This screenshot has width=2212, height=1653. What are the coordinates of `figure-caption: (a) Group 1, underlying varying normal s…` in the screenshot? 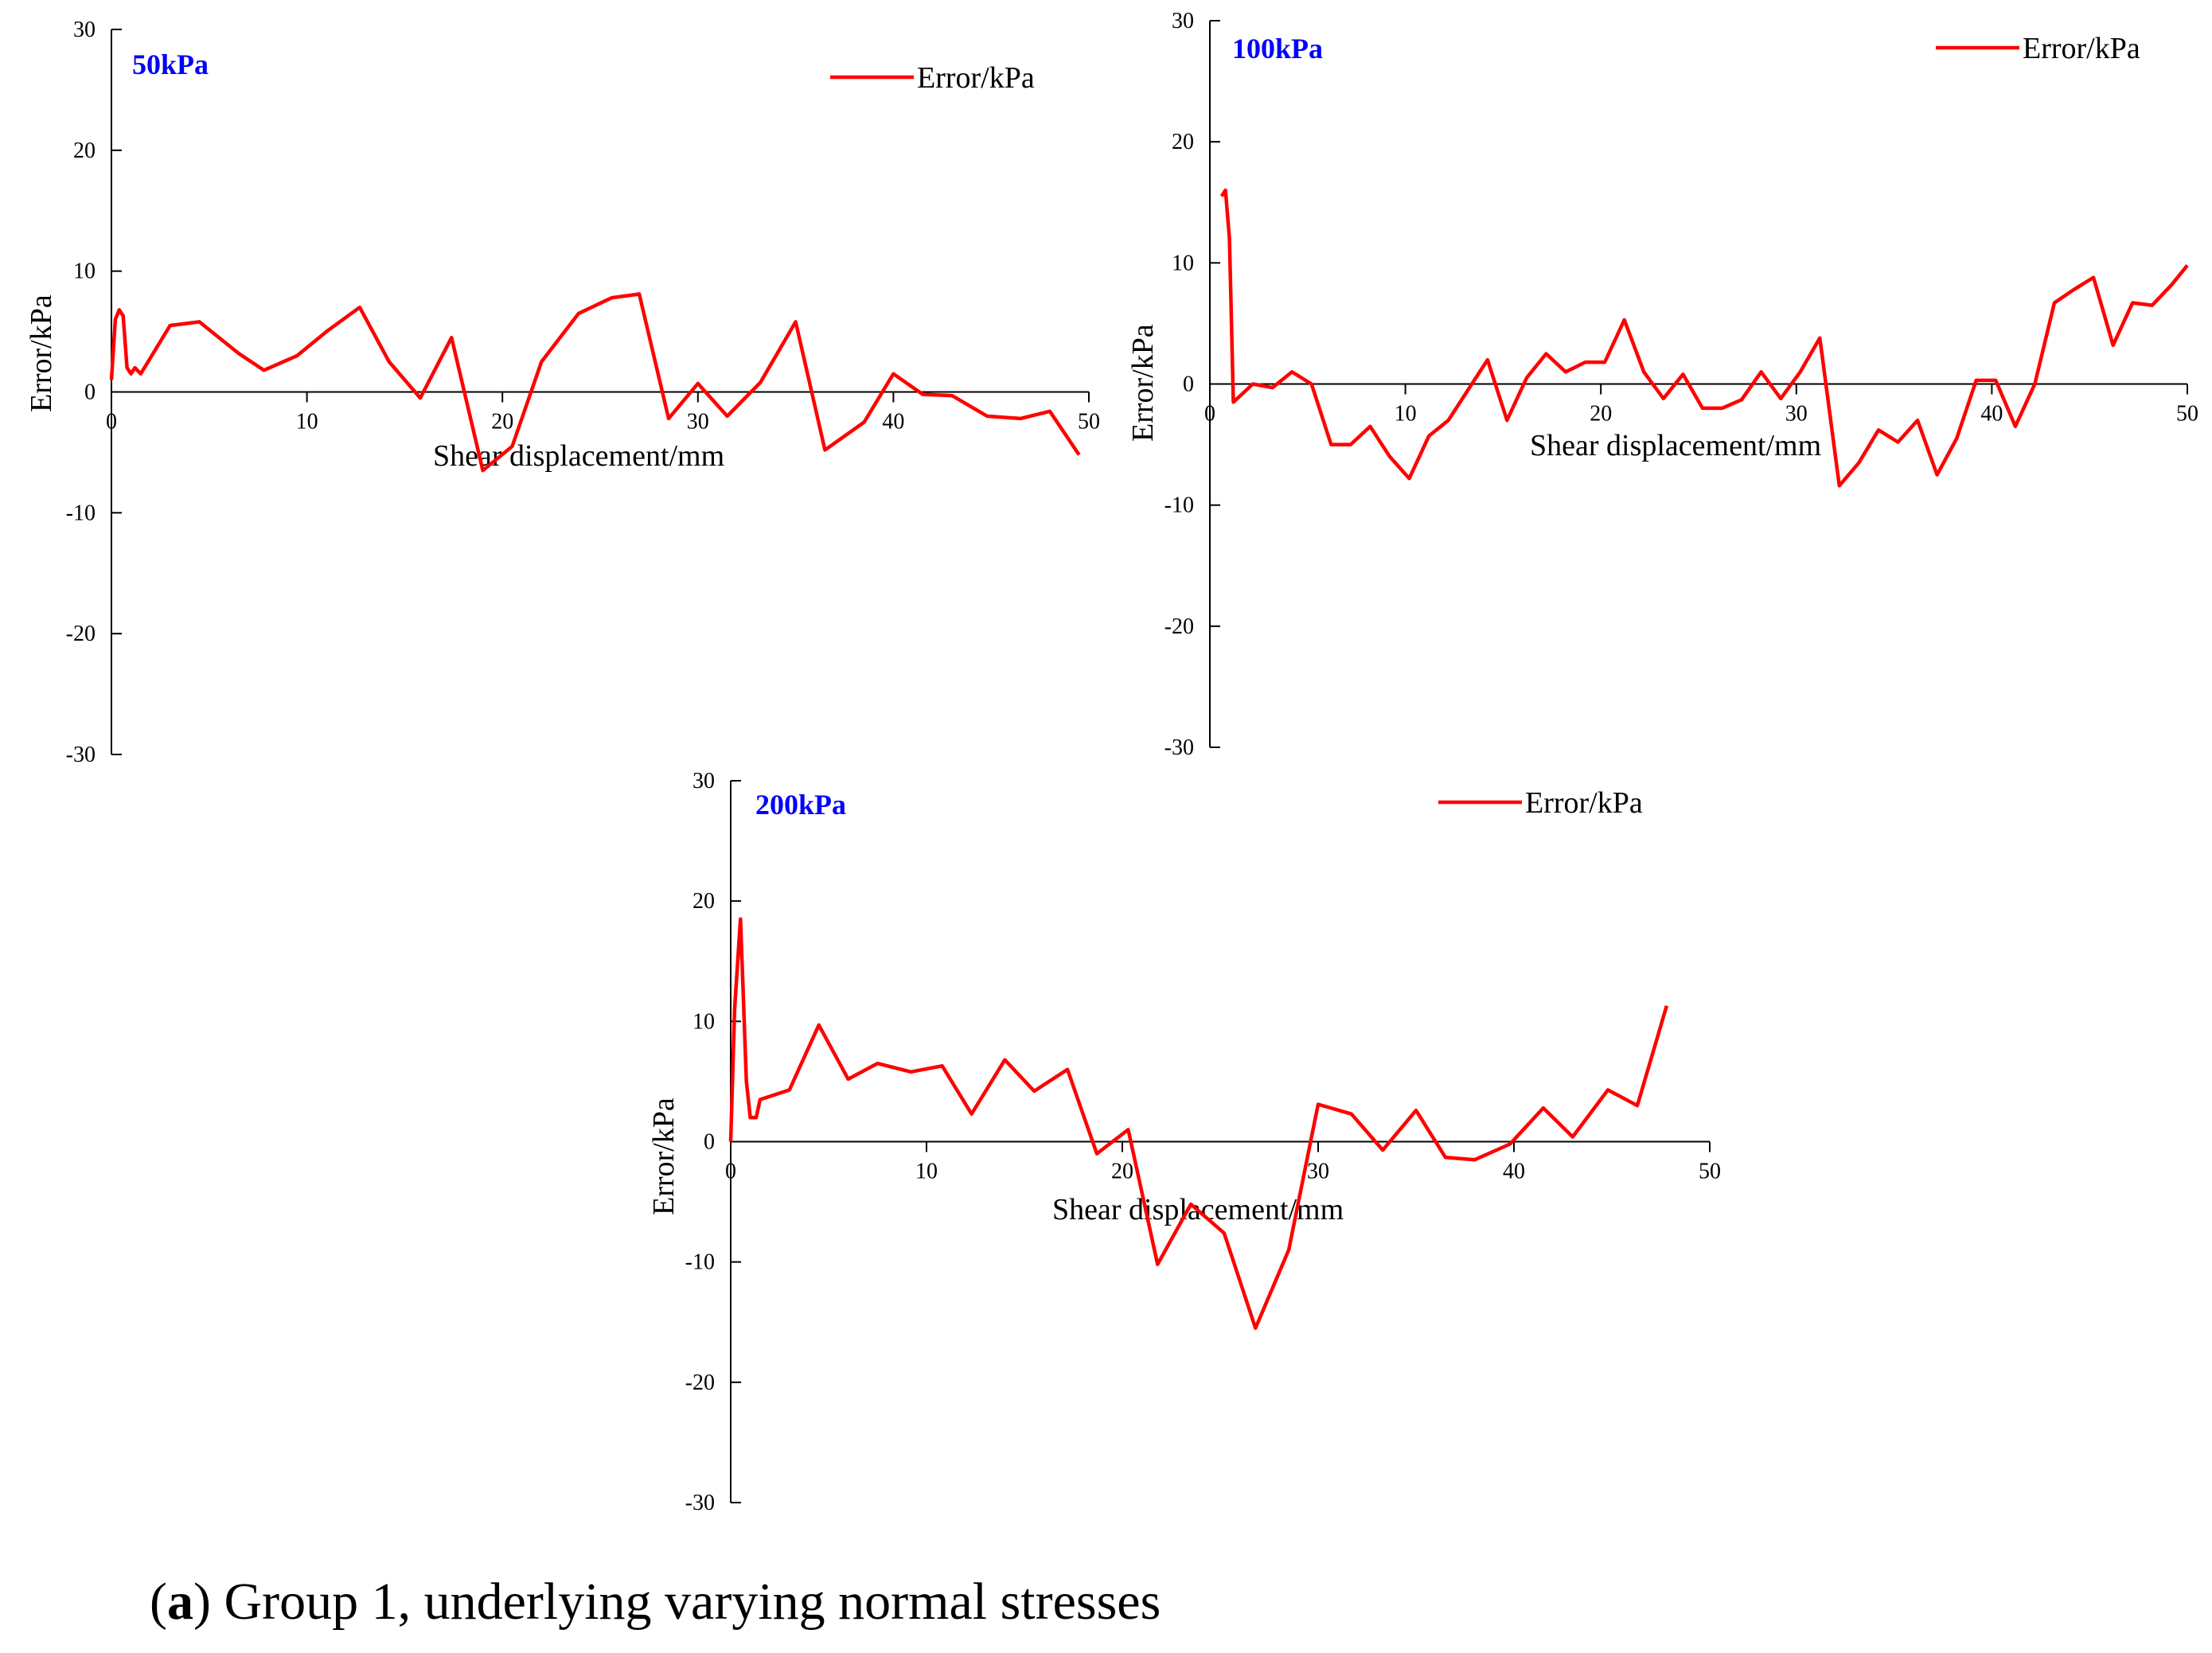 It's located at (656, 1602).